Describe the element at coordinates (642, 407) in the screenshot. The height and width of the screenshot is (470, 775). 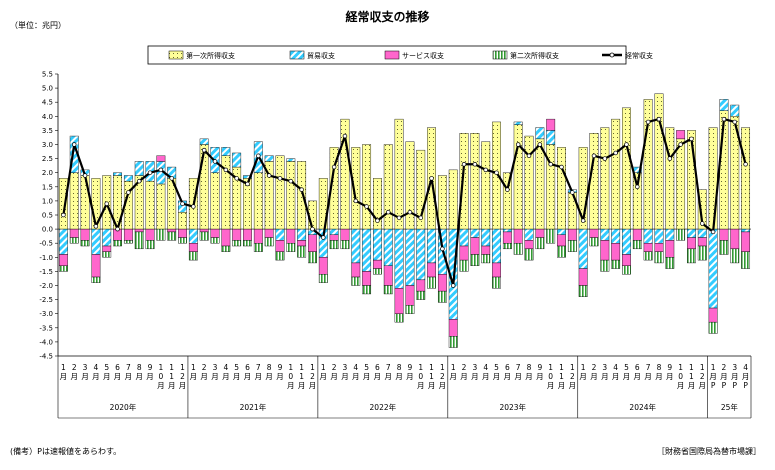
I see `year-label: 2024年` at that location.